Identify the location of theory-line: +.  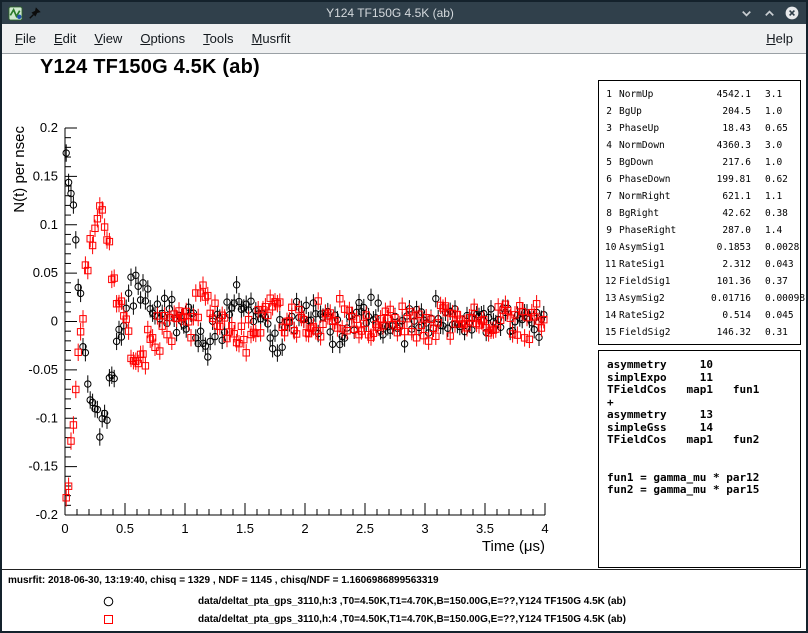
(610, 402).